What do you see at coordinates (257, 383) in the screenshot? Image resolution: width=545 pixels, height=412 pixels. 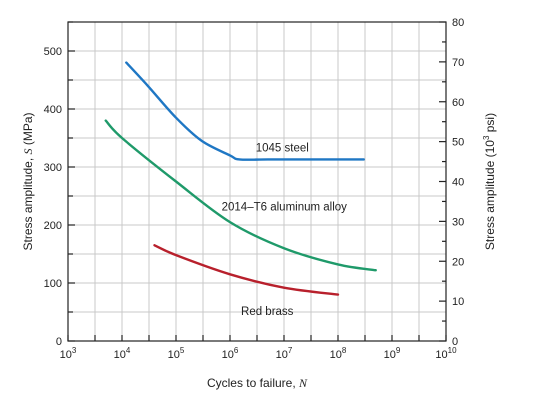 I see `x-axis-label: Cycles to failure, N` at bounding box center [257, 383].